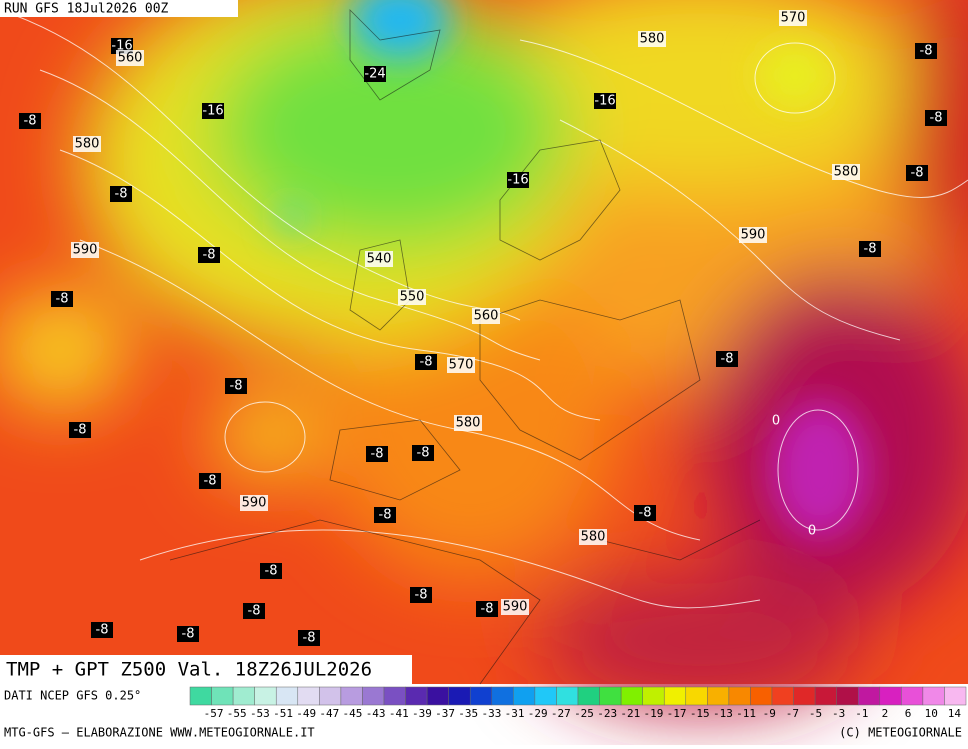 The image size is (968, 749). Describe the element at coordinates (746, 713) in the screenshot. I see `colorbar-tick-label: -11` at that location.